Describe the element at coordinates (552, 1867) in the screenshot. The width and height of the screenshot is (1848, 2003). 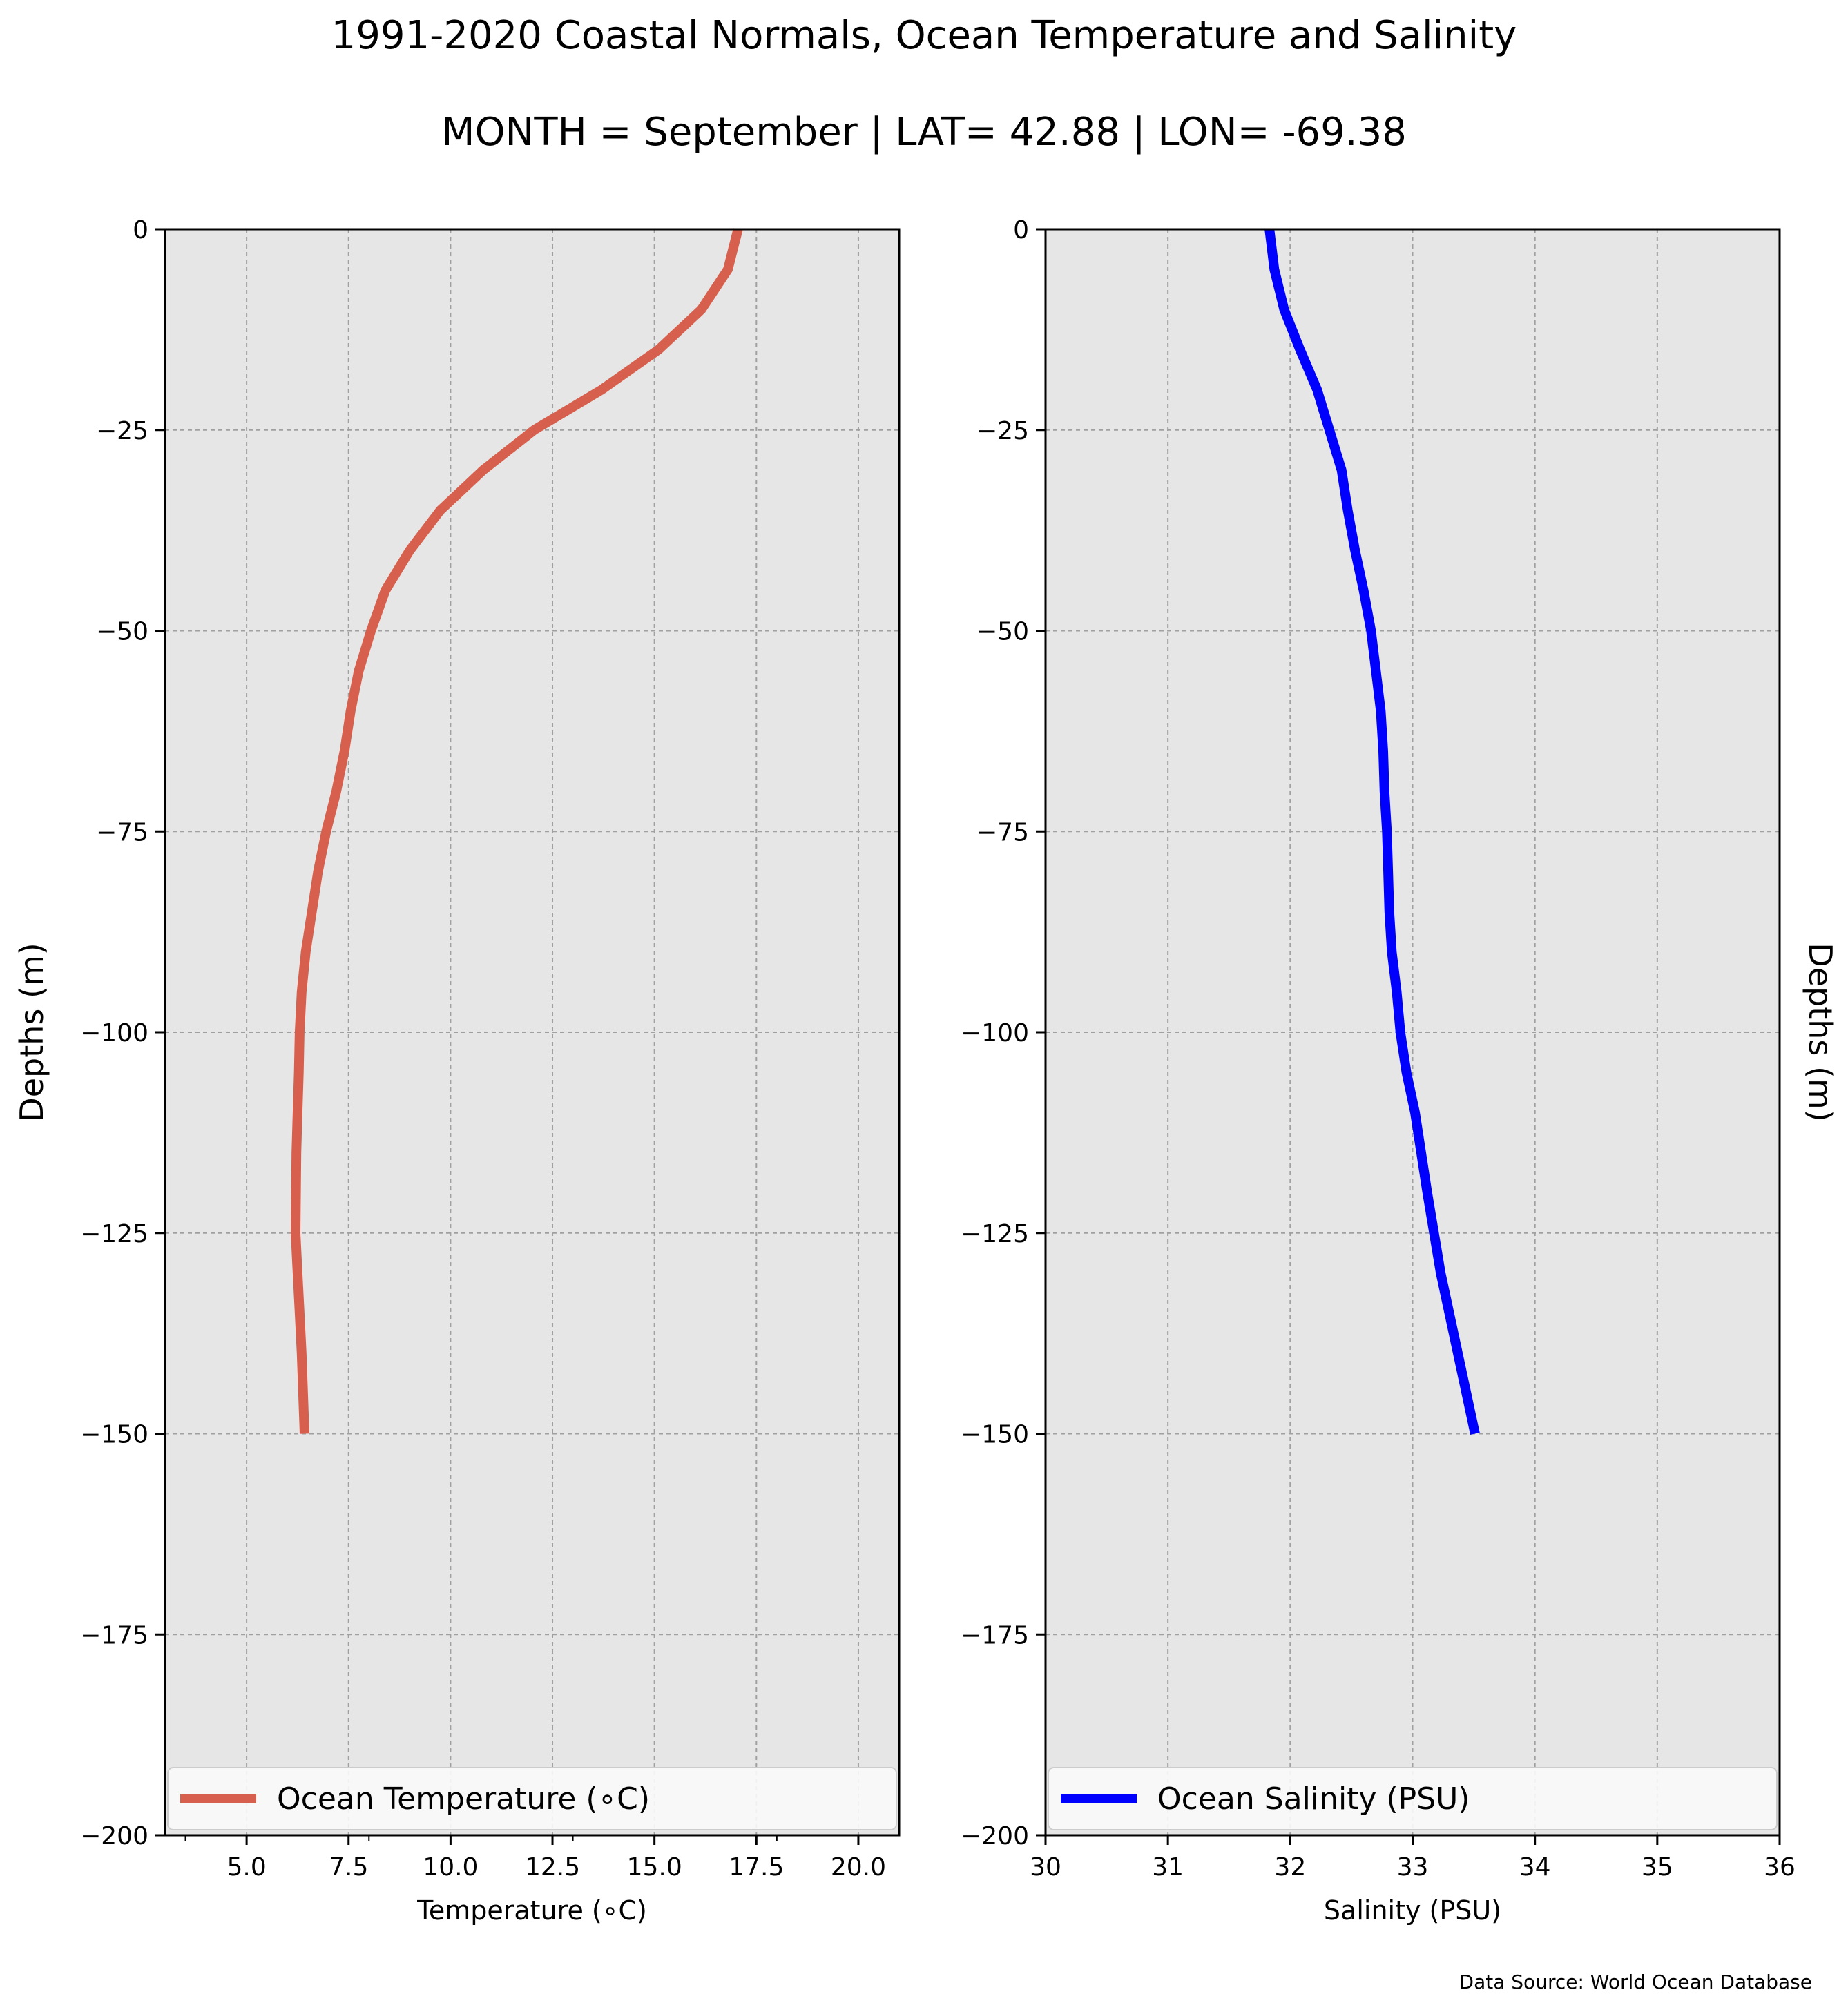
I see `x-tick-label: 12.5` at that location.